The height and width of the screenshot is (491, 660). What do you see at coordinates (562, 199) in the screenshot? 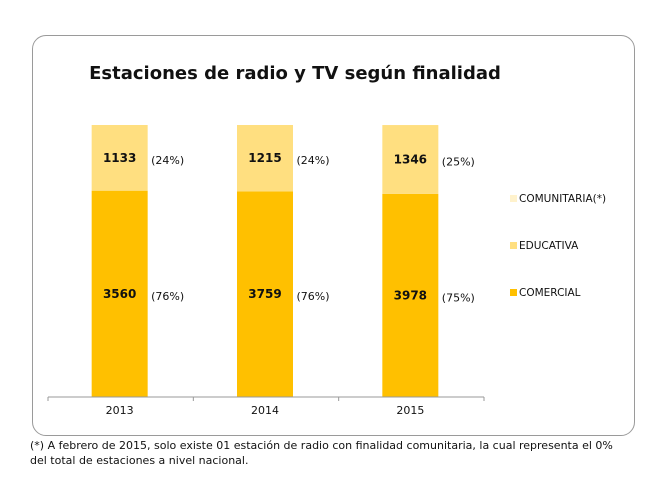
I see `legend-label: COMUNITARIA(*)` at bounding box center [562, 199].